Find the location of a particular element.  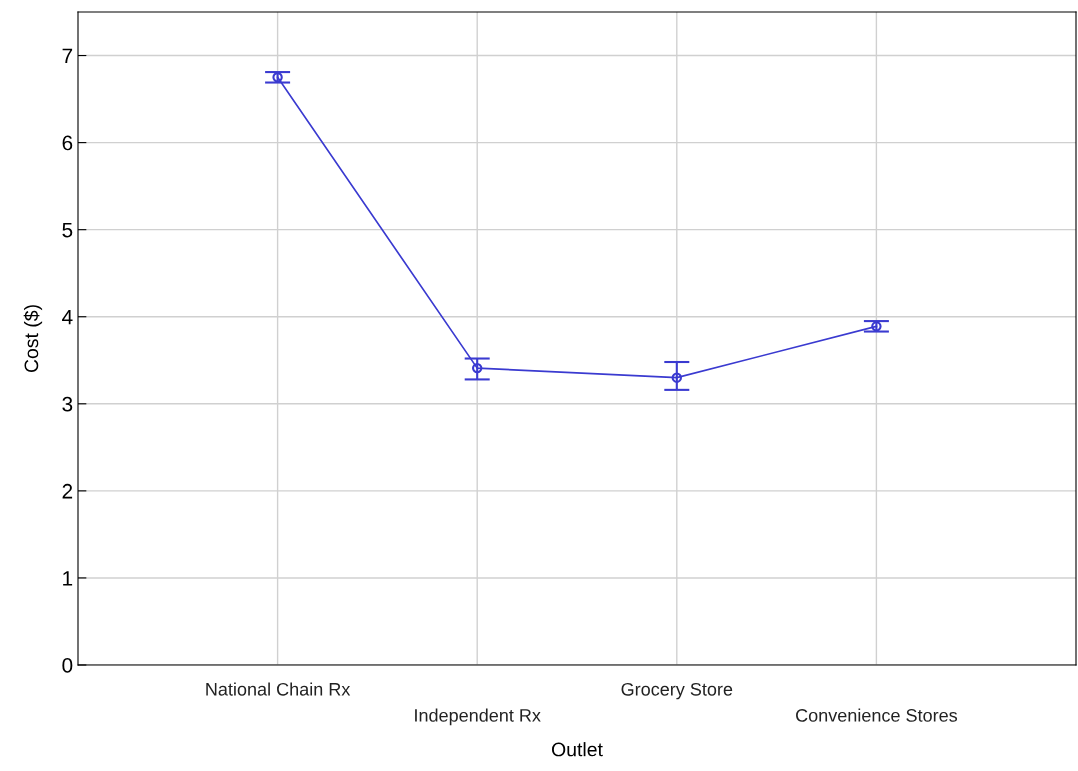

x-tick-label: Independent Rx is located at coordinates (478, 717).